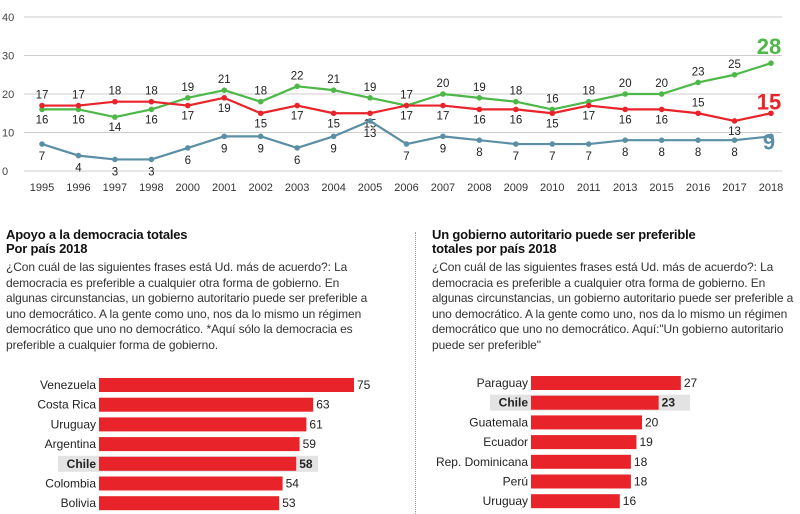 Image resolution: width=800 pixels, height=514 pixels. I want to click on category-label: Costa Rica, so click(66, 405).